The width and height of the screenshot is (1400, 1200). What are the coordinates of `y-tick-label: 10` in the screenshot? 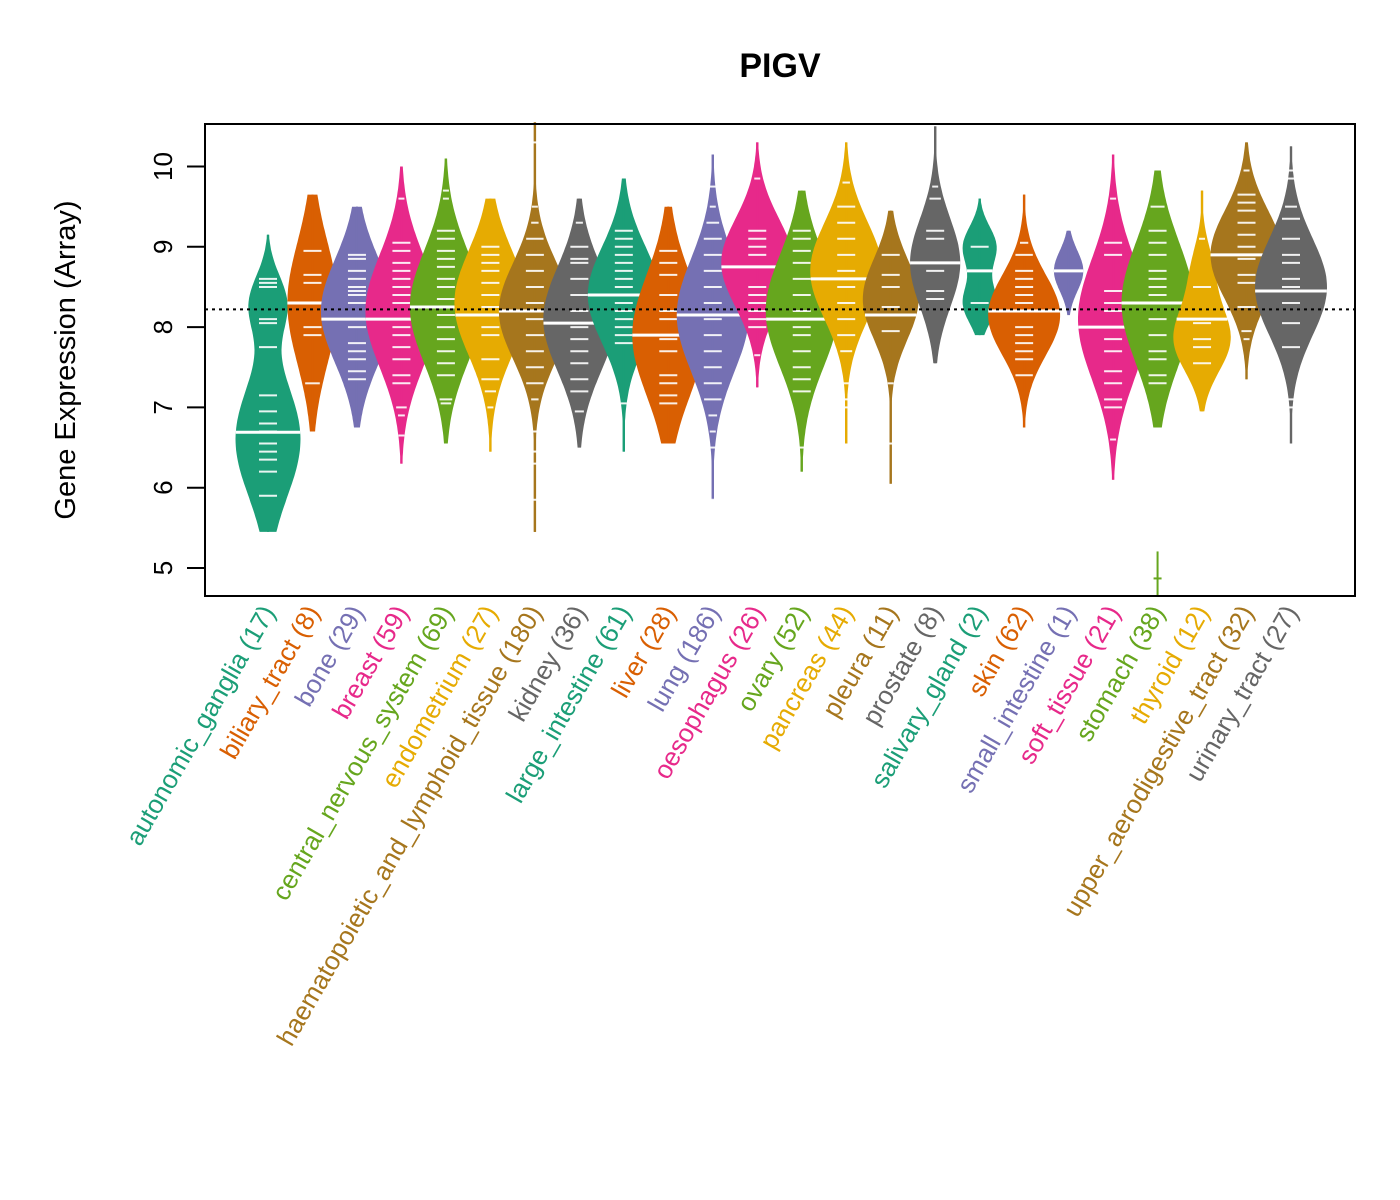 It's located at (163, 166).